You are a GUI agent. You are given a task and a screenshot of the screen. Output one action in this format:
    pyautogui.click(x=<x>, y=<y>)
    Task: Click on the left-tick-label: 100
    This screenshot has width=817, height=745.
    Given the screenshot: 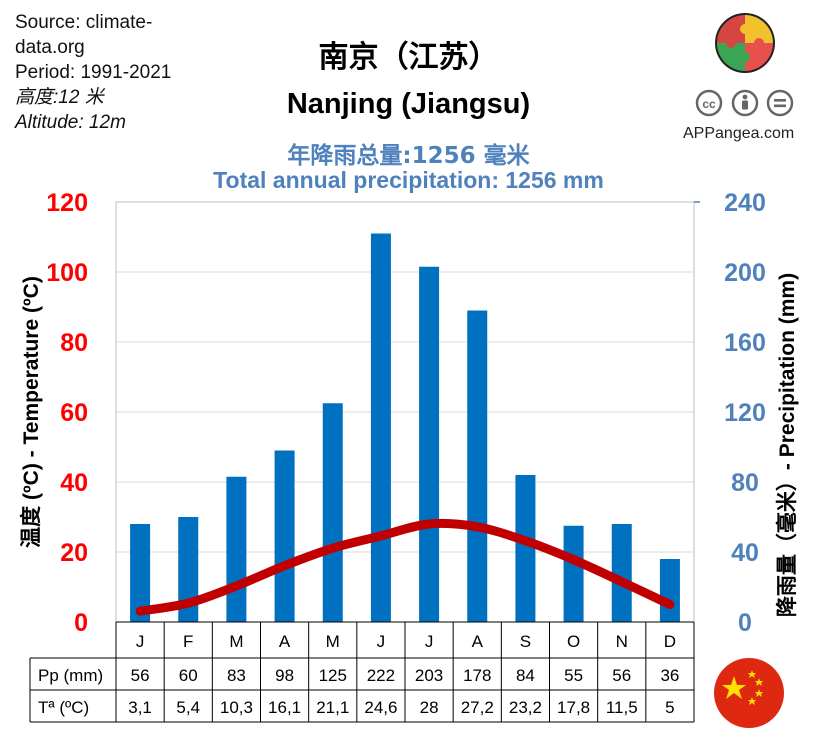 What is the action you would take?
    pyautogui.click(x=67, y=273)
    